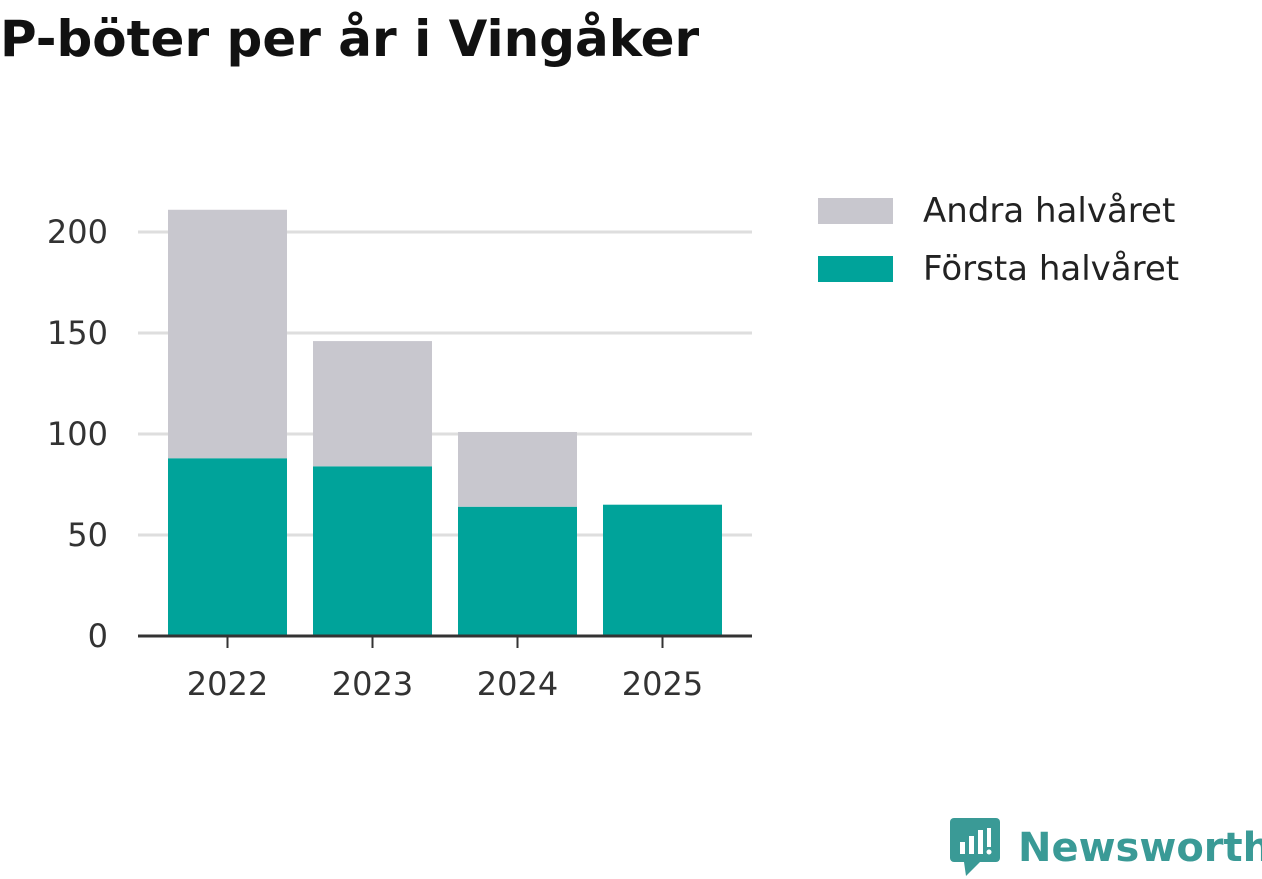 This screenshot has width=1262, height=879. What do you see at coordinates (1049, 211) in the screenshot?
I see `legend-label-andra: Andra halvåret` at bounding box center [1049, 211].